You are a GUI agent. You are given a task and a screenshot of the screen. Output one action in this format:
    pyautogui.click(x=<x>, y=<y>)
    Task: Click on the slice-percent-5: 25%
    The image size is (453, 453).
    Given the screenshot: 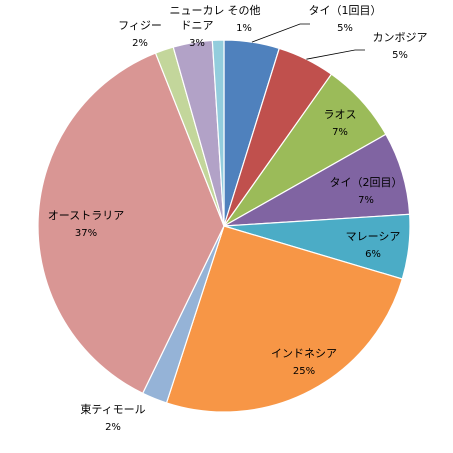 What is the action you would take?
    pyautogui.click(x=304, y=371)
    